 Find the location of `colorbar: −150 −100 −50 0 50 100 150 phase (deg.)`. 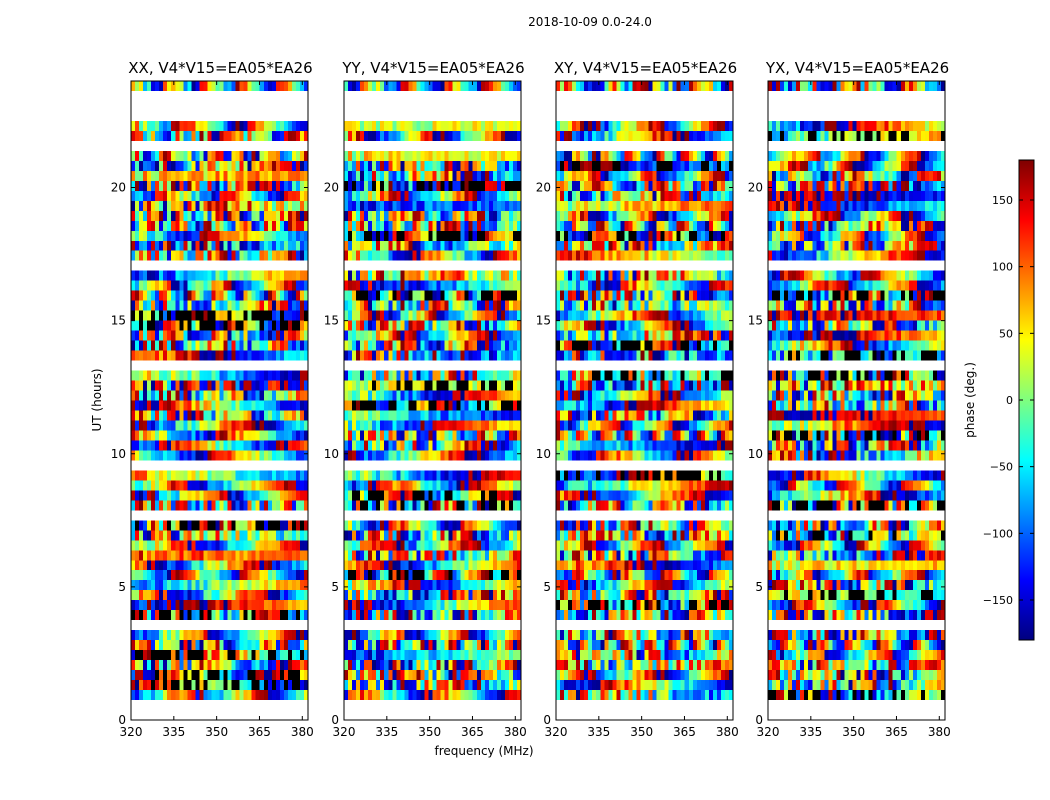

colorbar: −150 −100 −50 0 50 100 150 phase (deg.) is located at coordinates (999, 400).